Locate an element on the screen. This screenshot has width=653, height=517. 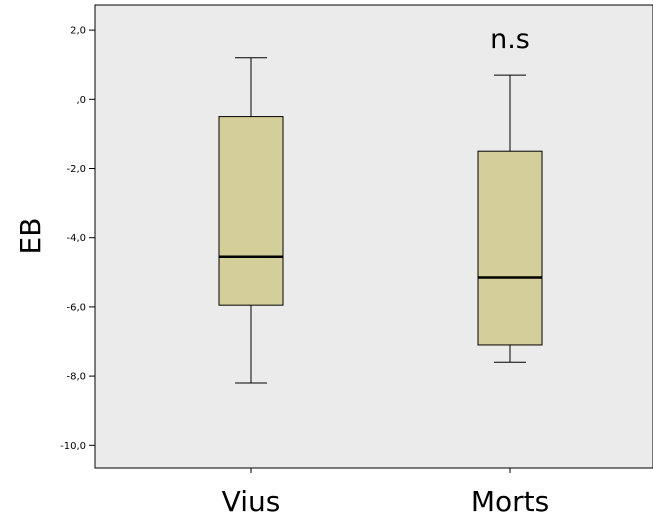
y-tick-label: -4,0 is located at coordinates (76, 238).